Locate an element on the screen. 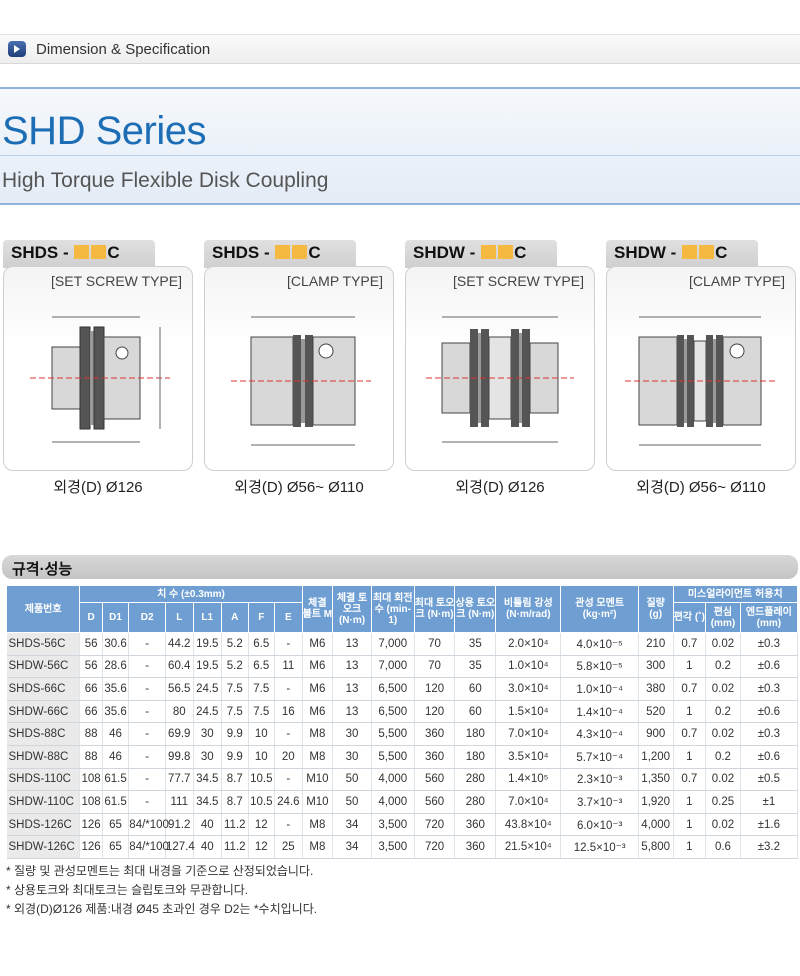  table-cell: M10 is located at coordinates (318, 780).